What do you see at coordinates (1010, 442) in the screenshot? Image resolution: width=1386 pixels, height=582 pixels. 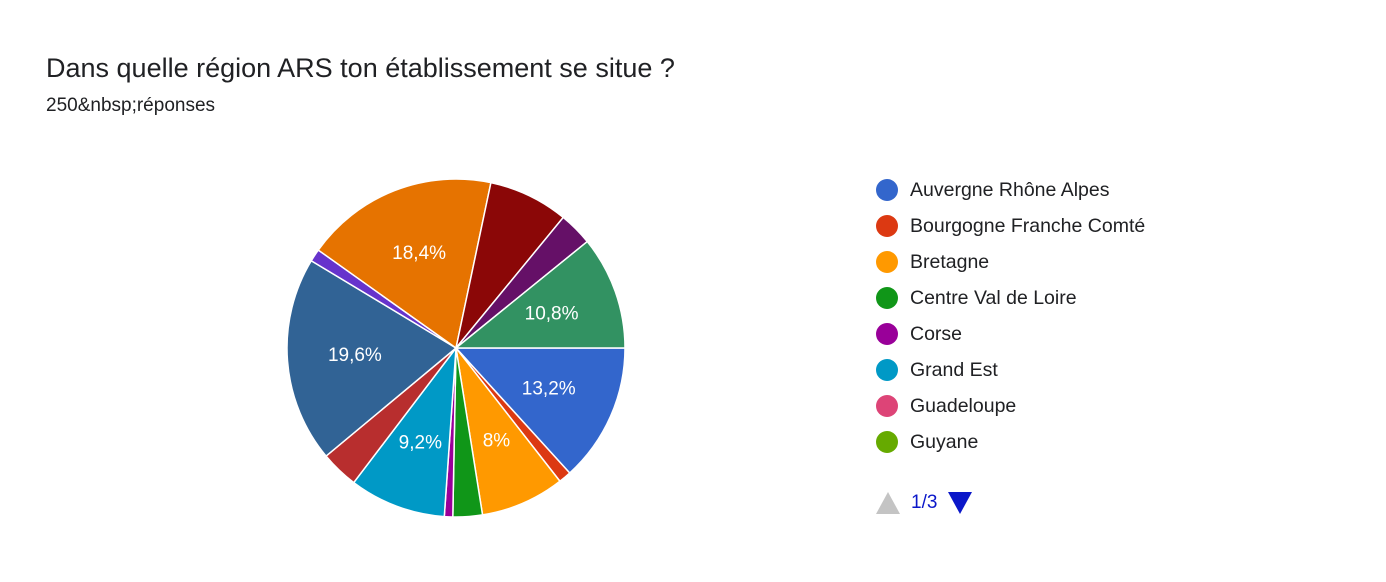 I see `legend-item: Guyane` at bounding box center [1010, 442].